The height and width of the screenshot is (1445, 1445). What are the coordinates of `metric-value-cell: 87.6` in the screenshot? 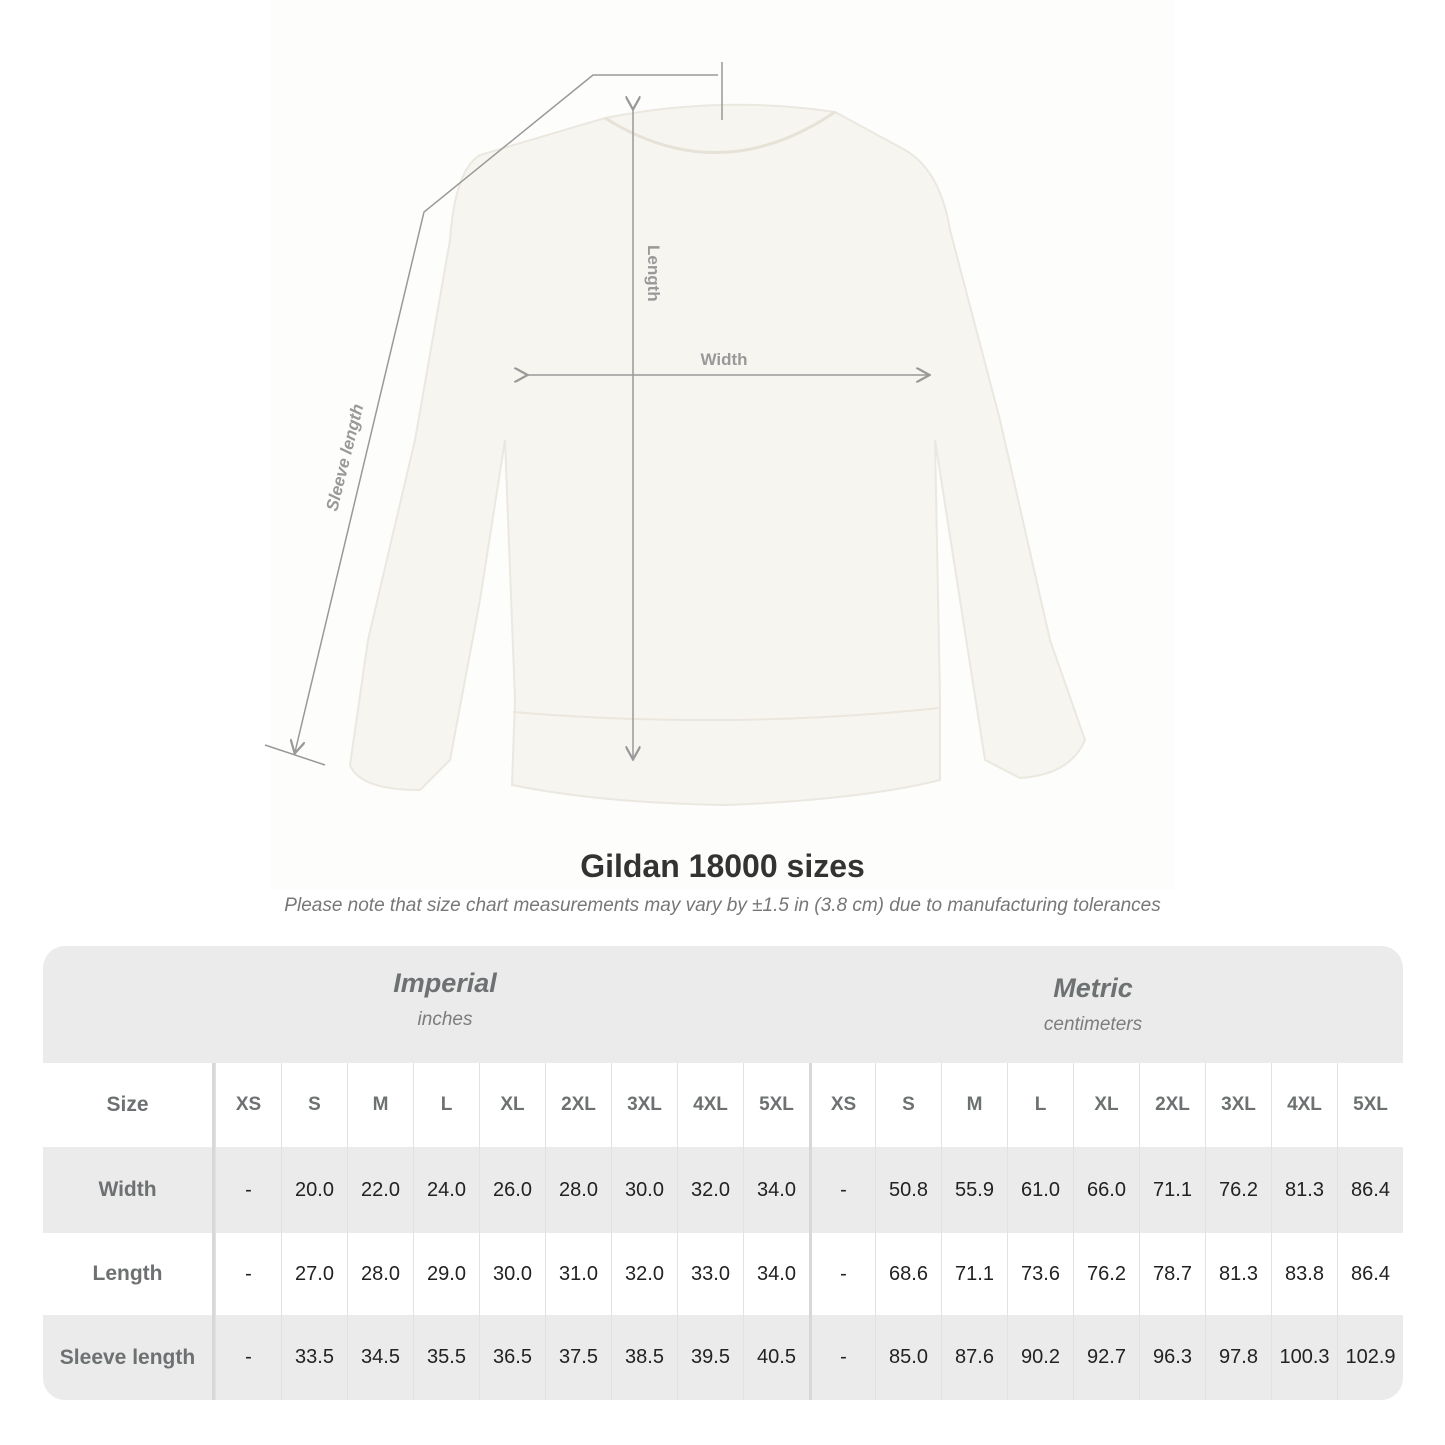 It's located at (974, 1357).